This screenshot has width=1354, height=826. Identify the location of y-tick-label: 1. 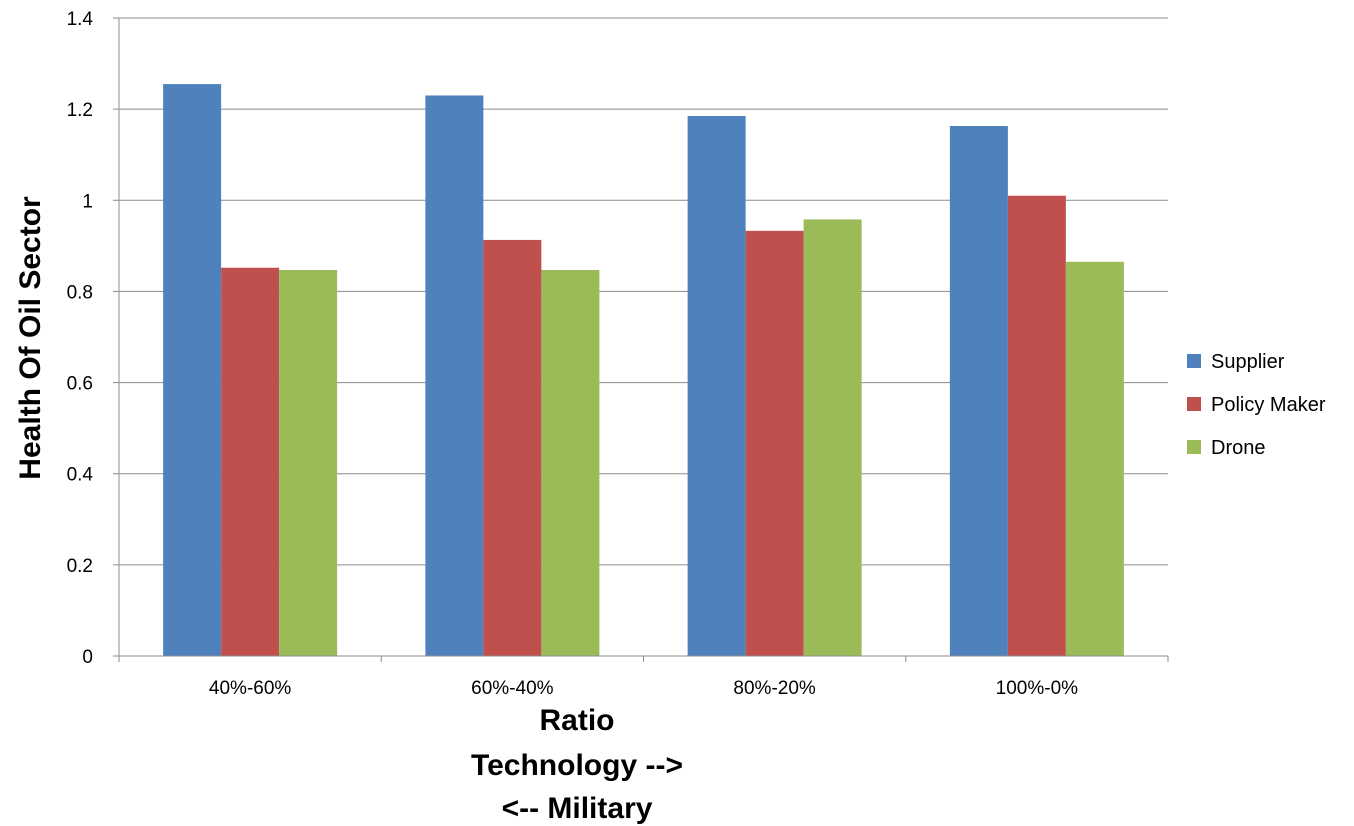
(87, 201).